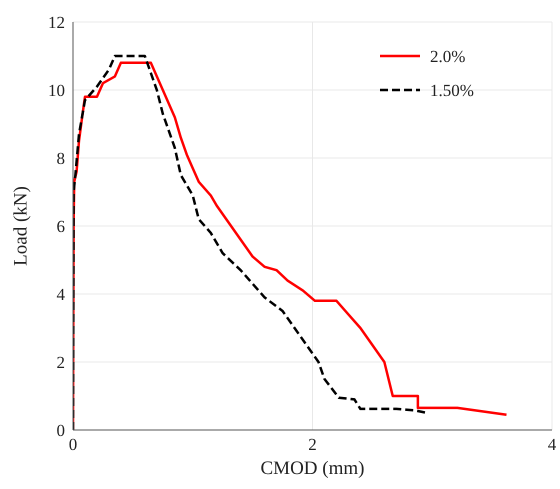 The image size is (560, 489). I want to click on y-tick-label: 4, so click(61, 294).